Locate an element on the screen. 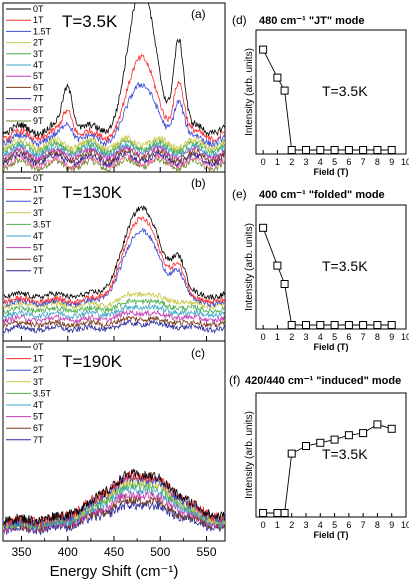 This screenshot has height=583, width=409. panel-b-spectra is located at coordinates (114, 269).